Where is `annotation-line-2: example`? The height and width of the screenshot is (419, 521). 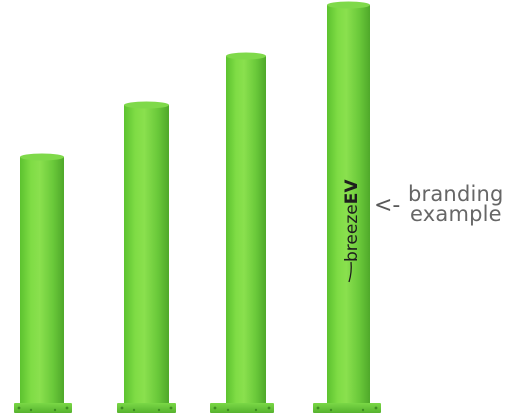
annotation-line-2: example is located at coordinates (456, 214).